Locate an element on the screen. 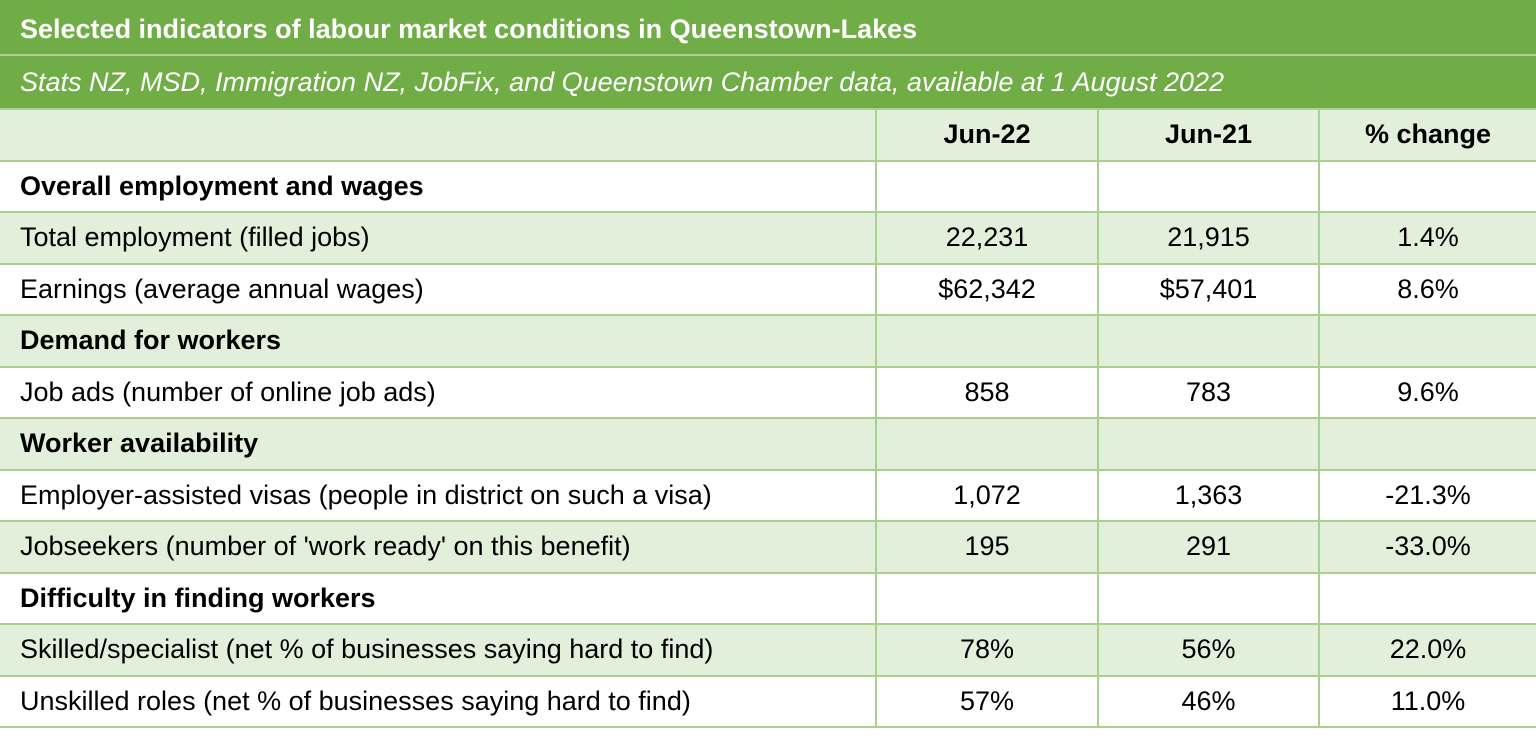 This screenshot has width=1536, height=754. value-cell: 291 is located at coordinates (1208, 547).